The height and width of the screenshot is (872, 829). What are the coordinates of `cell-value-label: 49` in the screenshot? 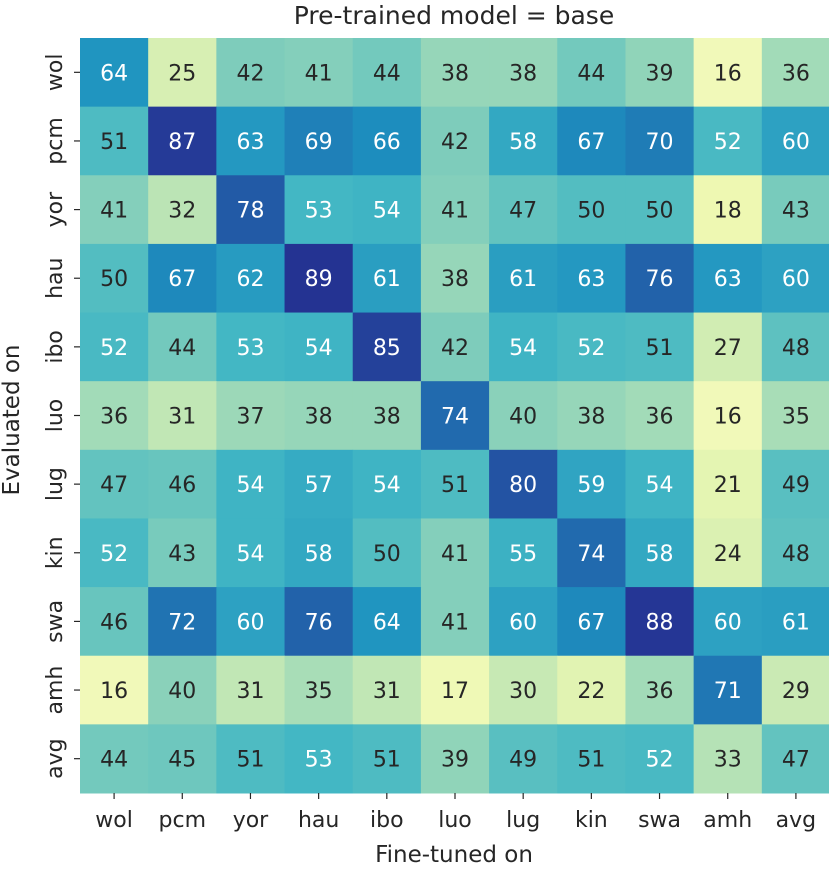 It's located at (523, 760).